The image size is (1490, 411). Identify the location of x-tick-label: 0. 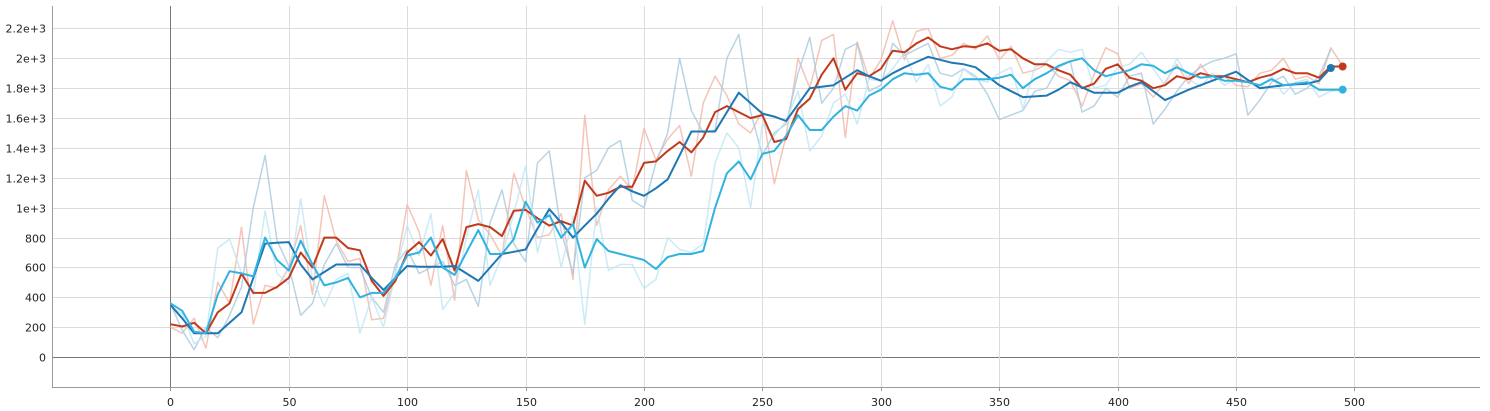
(170, 402).